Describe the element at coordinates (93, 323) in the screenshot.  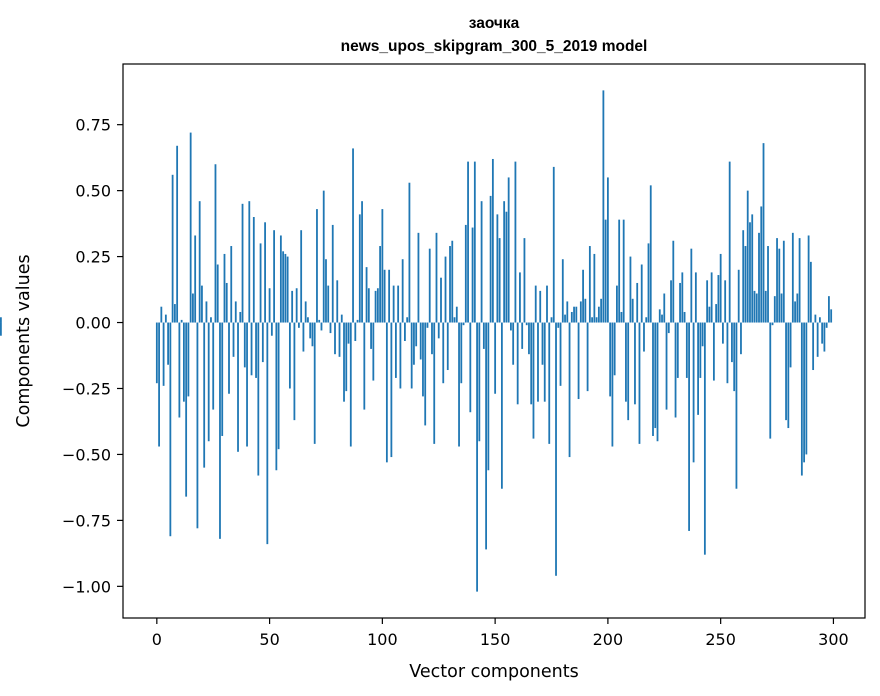
I see `y-tick-label: 0.00` at that location.